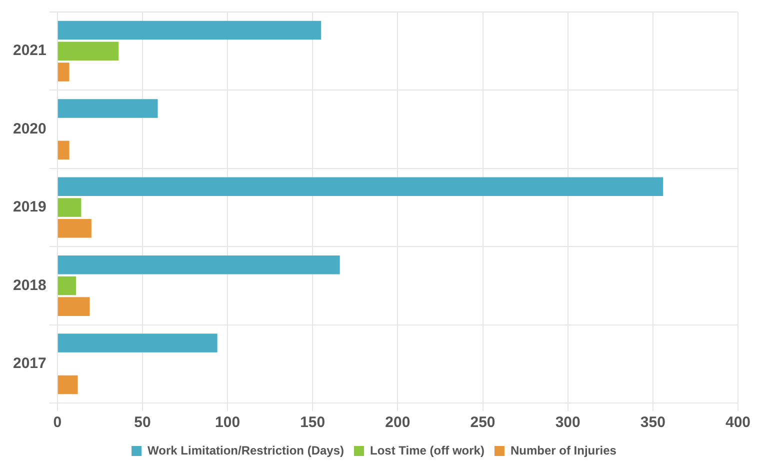  What do you see at coordinates (738, 423) in the screenshot?
I see `x-tick-label: 400` at bounding box center [738, 423].